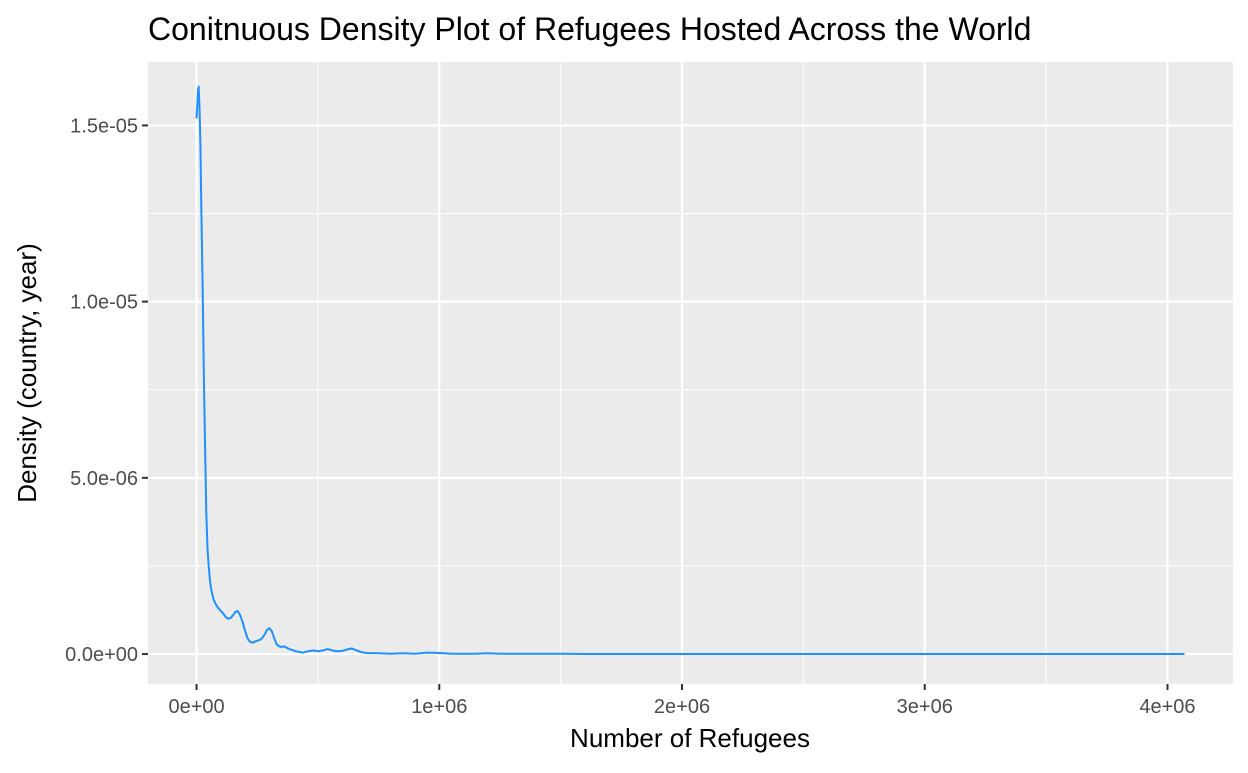  Describe the element at coordinates (690, 738) in the screenshot. I see `x-axis-title: Number of Refugees` at that location.